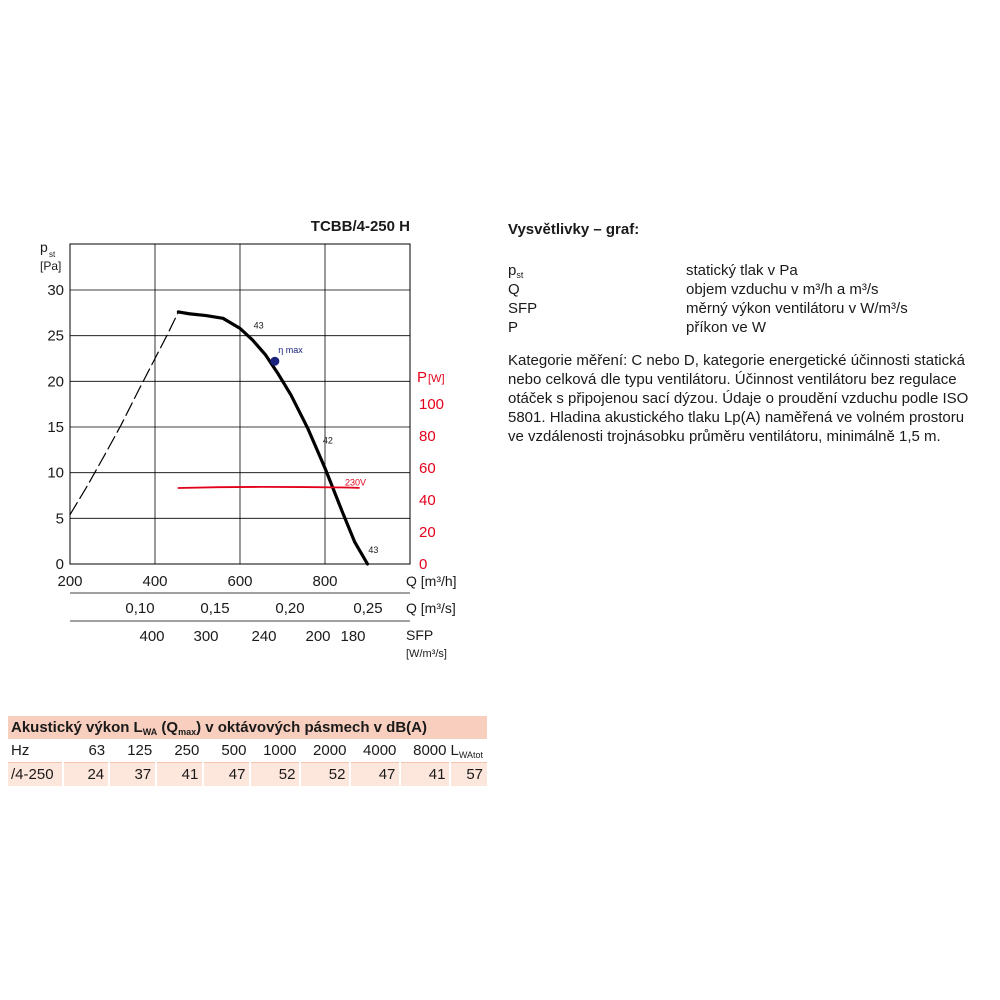 This screenshot has width=1000, height=1000. What do you see at coordinates (55, 336) in the screenshot?
I see `y-tick-label: 25` at bounding box center [55, 336].